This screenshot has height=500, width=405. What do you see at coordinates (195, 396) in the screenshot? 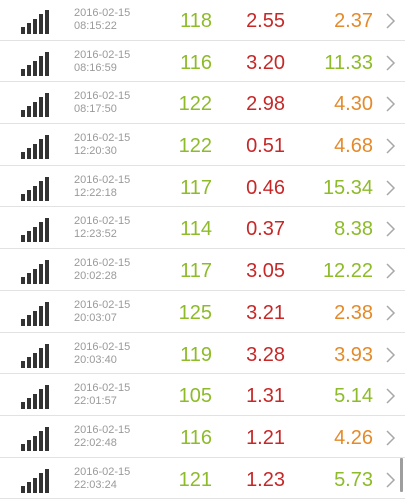
I see `value-1: 105` at bounding box center [195, 396].